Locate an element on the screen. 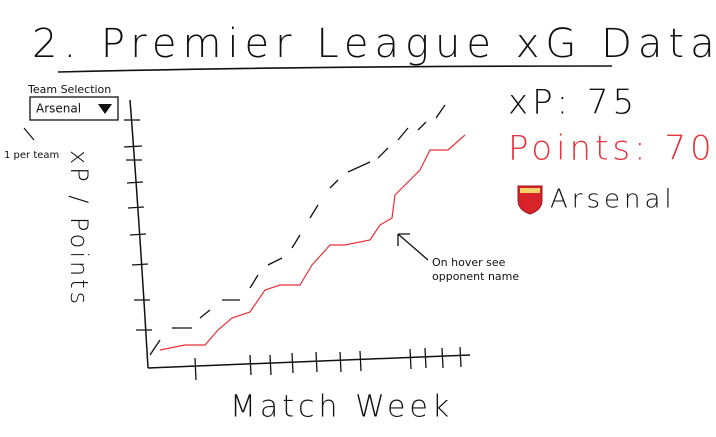  annotation-box: On hover see opponent name is located at coordinates (476, 269).